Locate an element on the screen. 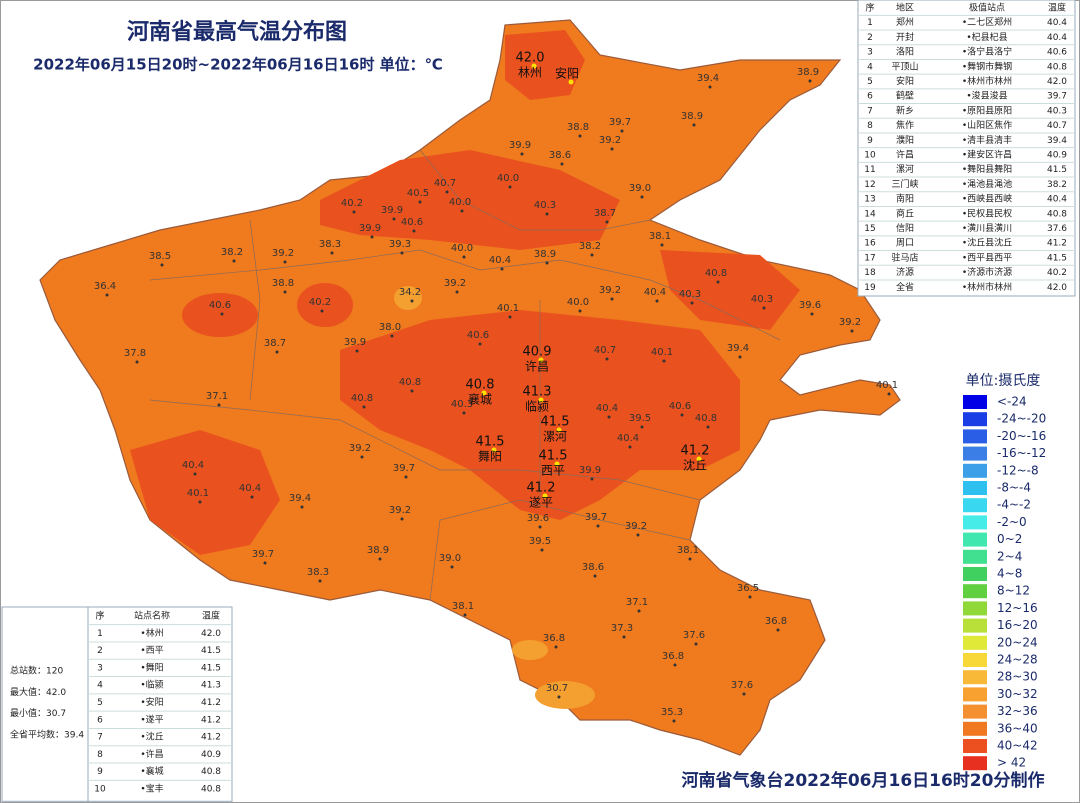 Image resolution: width=1080 pixels, height=803 pixels. station-value: 40.3 is located at coordinates (690, 294).